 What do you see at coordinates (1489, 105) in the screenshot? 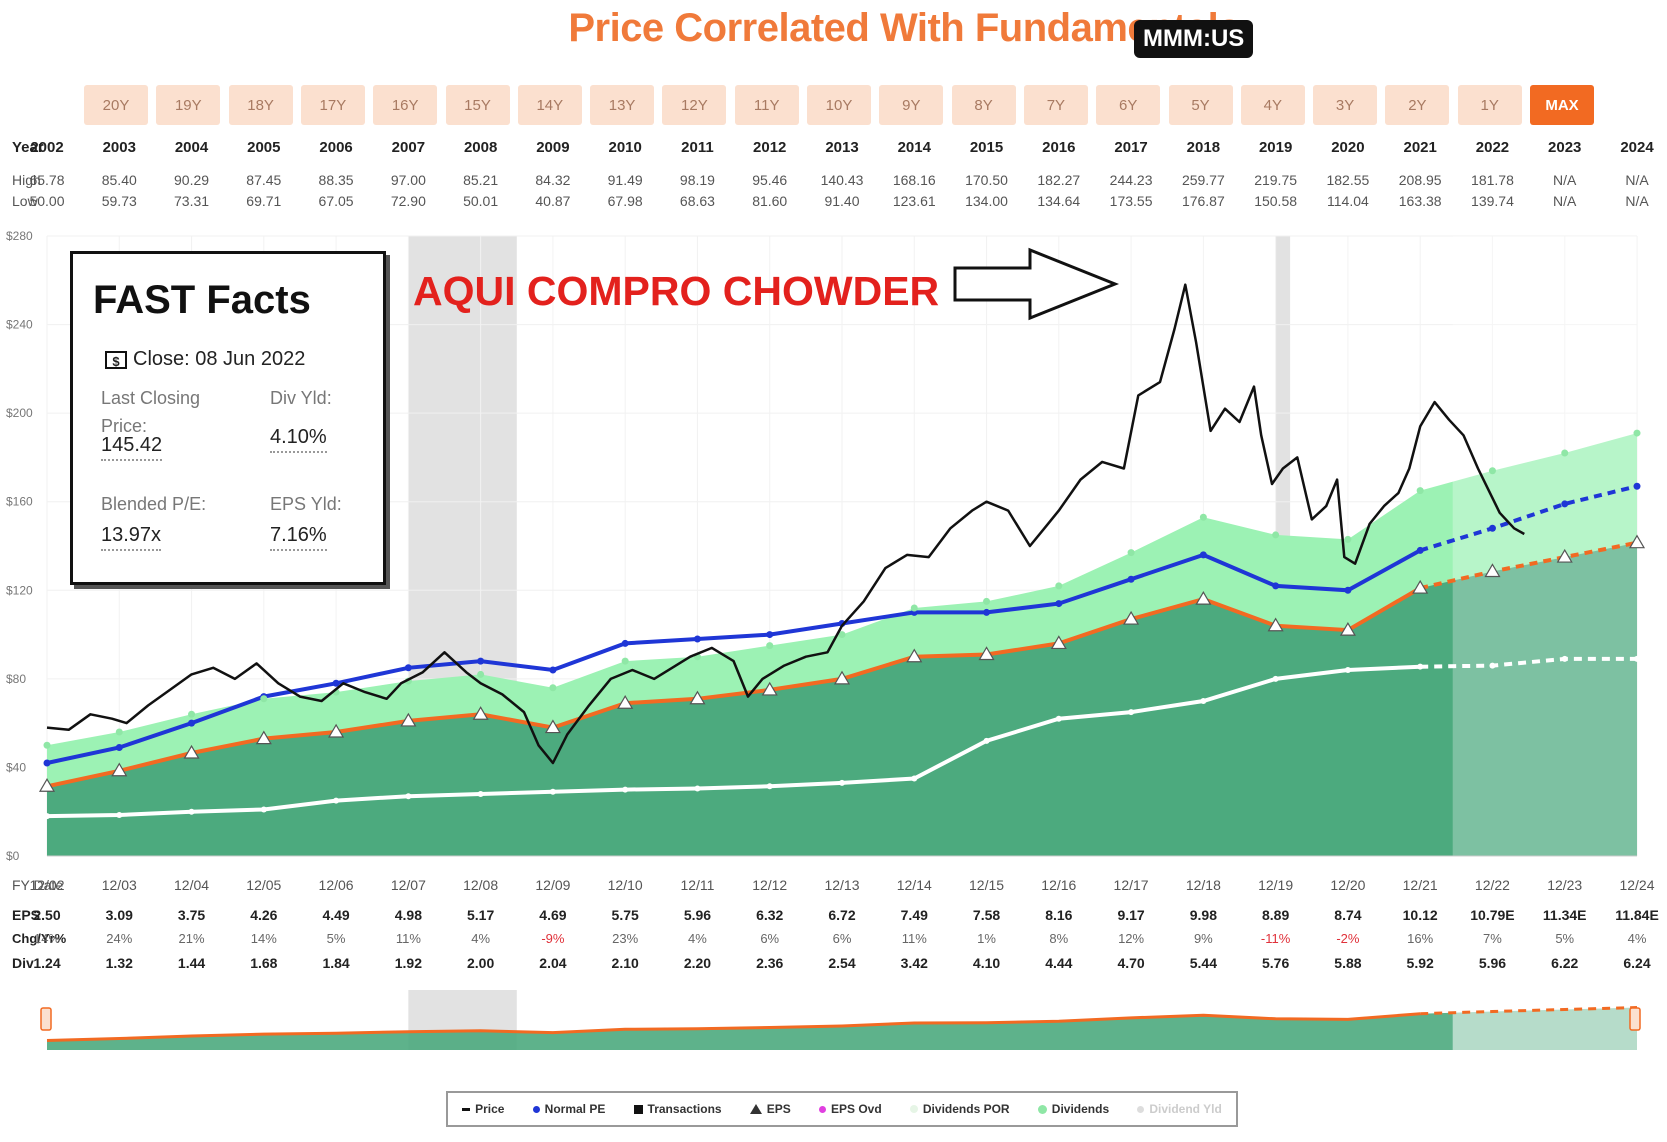
I see `range-button-1y: 1Y` at bounding box center [1489, 105].